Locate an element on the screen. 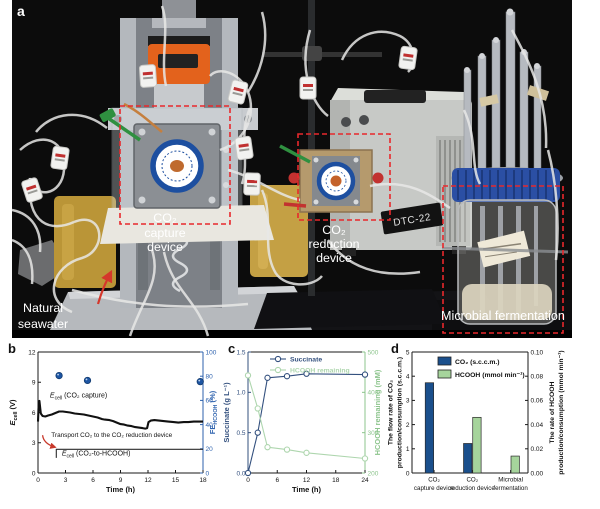 Image resolution: width=600 pixels, height=509 pixels. svg-text:production/consumption (s.c.c.: production/consumption (s.c.c.m.) is located at coordinates (400, 412).